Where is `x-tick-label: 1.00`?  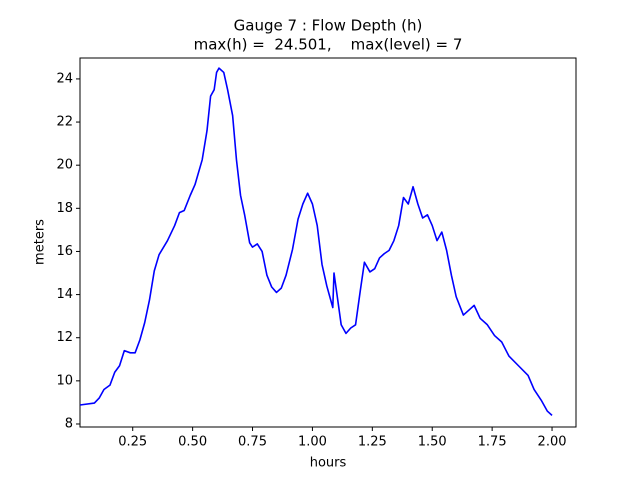 x-tick-label: 1.00 is located at coordinates (312, 442).